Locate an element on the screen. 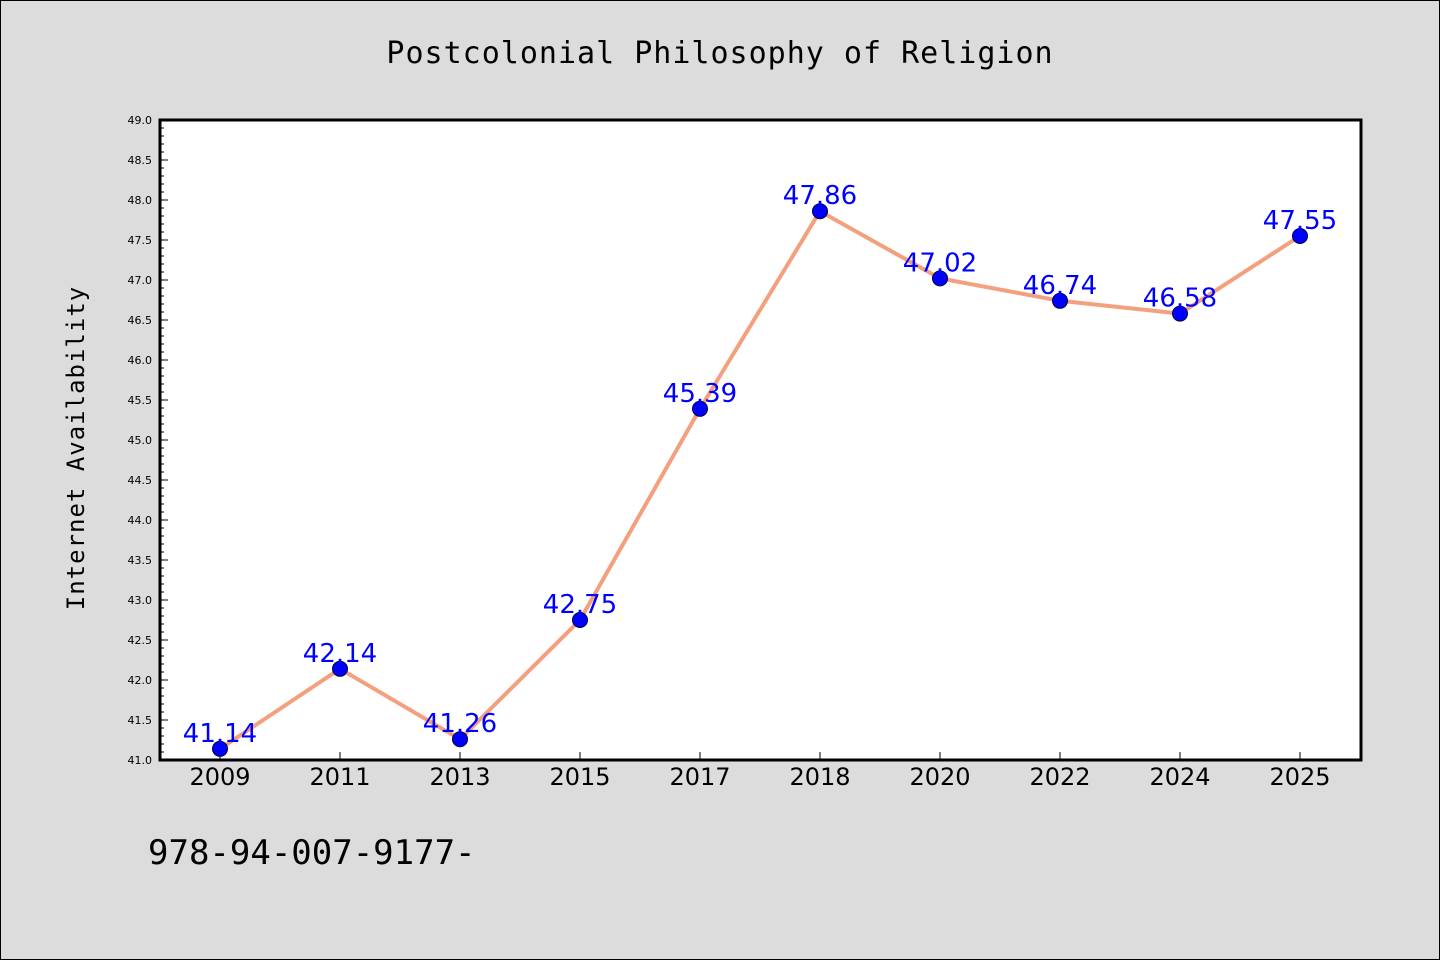 This screenshot has height=960, width=1440. data-label: 42.14 is located at coordinates (340, 654).